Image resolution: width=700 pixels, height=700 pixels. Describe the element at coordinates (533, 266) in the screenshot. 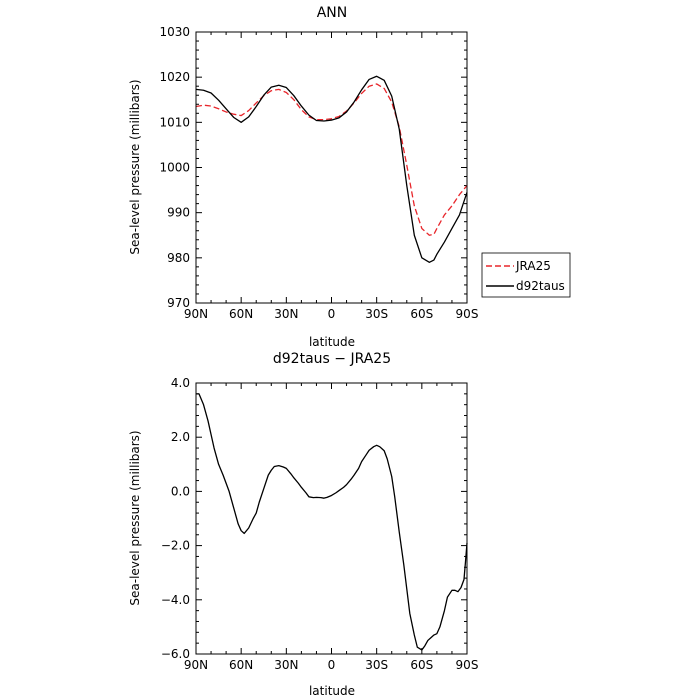

I see `legend-label-jra25: JRA25` at that location.